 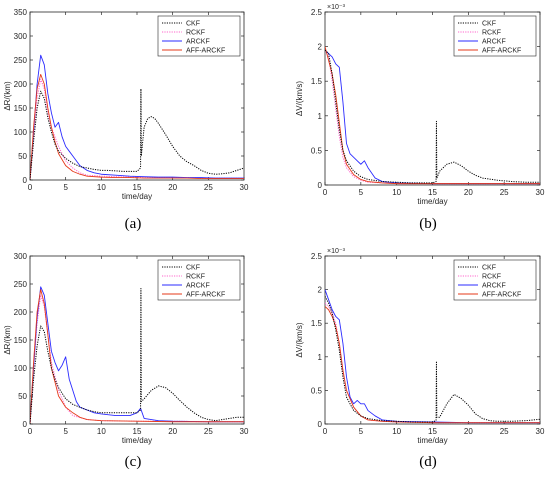 What do you see at coordinates (133, 224) in the screenshot?
I see `panel-label: (a)` at bounding box center [133, 224].